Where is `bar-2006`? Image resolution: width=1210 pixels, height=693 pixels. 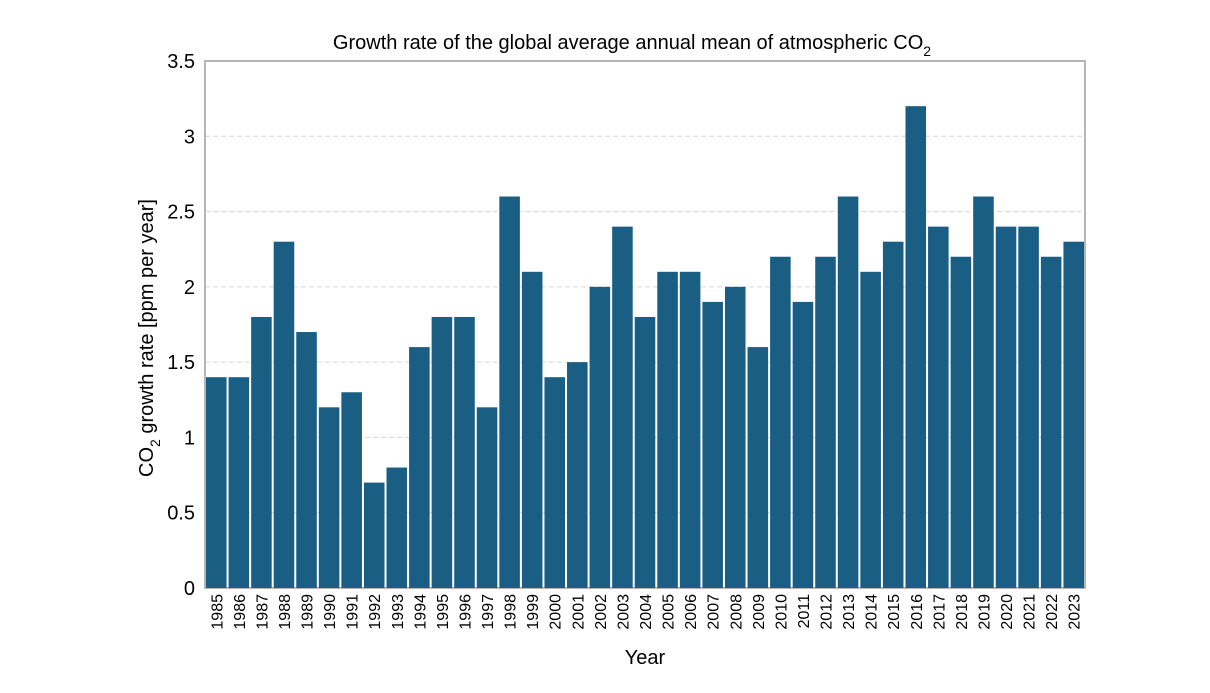
bar-2006 is located at coordinates (690, 429).